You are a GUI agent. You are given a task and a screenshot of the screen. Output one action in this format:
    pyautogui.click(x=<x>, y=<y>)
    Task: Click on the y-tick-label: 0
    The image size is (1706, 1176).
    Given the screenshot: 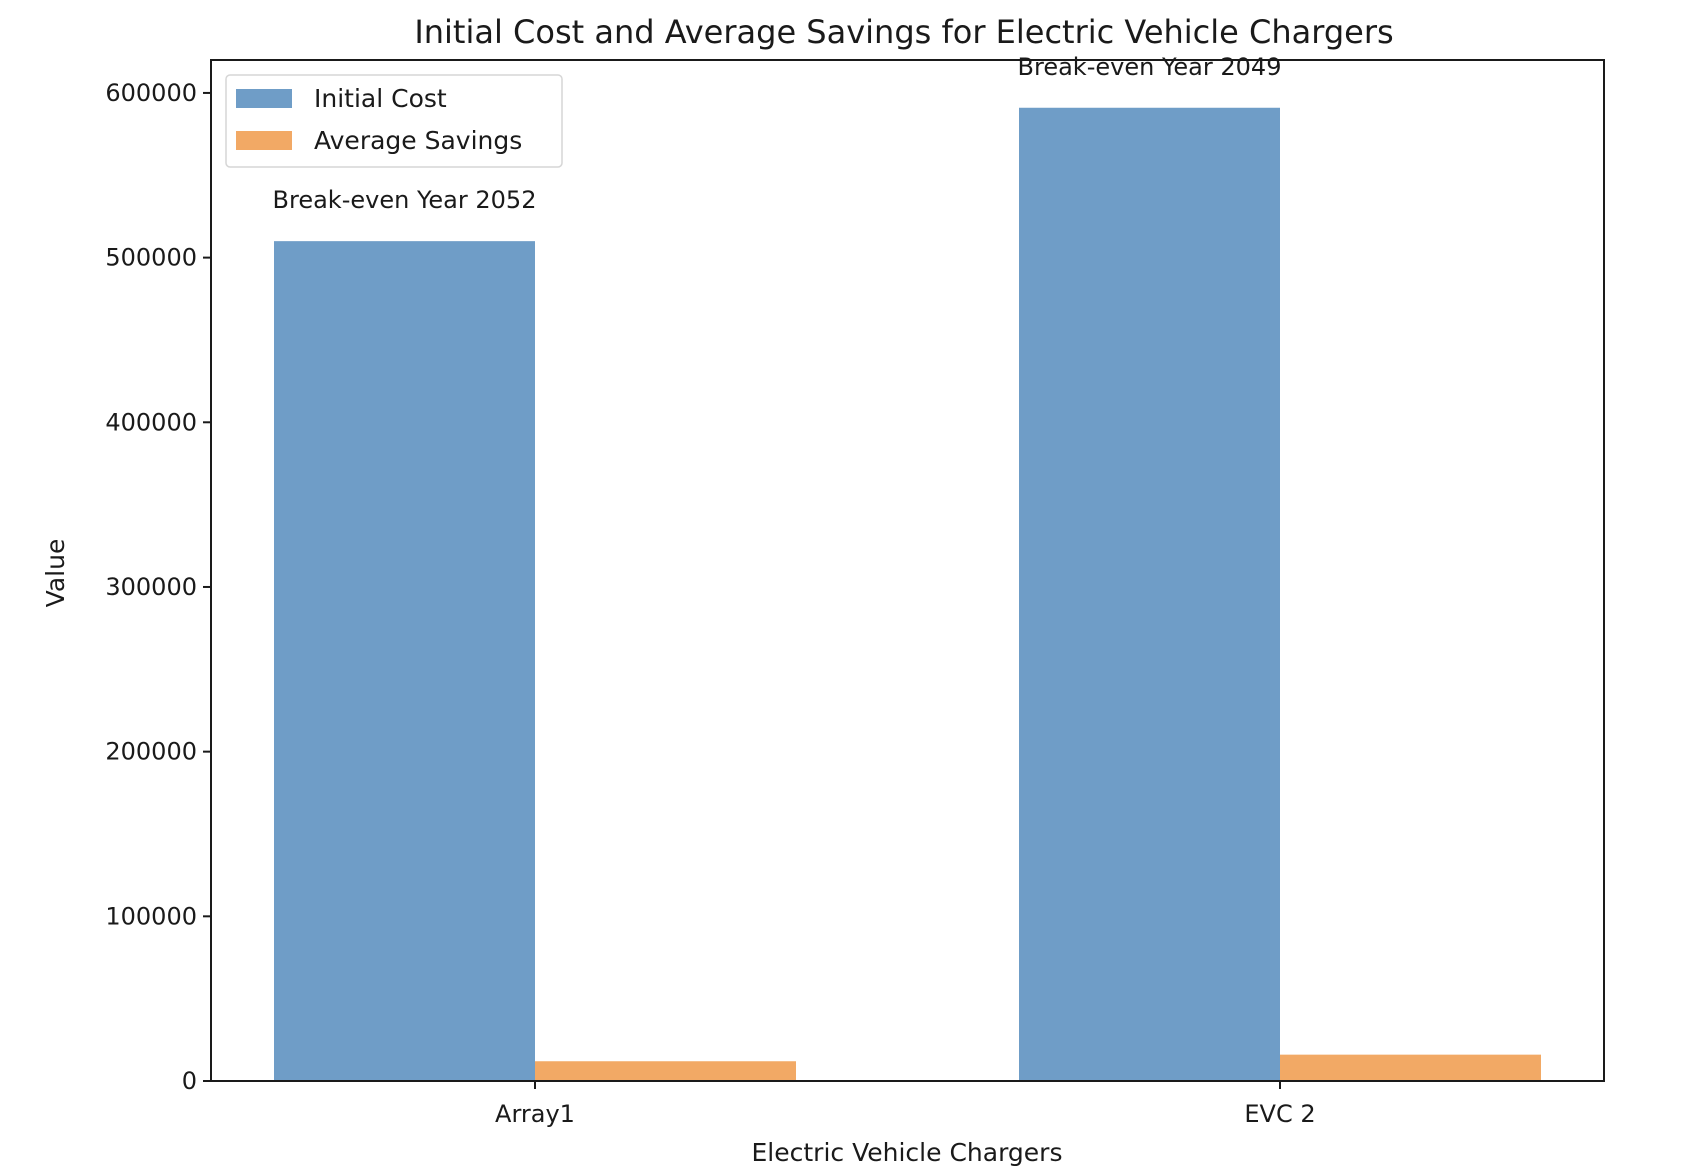 What is the action you would take?
    pyautogui.click(x=189, y=1081)
    